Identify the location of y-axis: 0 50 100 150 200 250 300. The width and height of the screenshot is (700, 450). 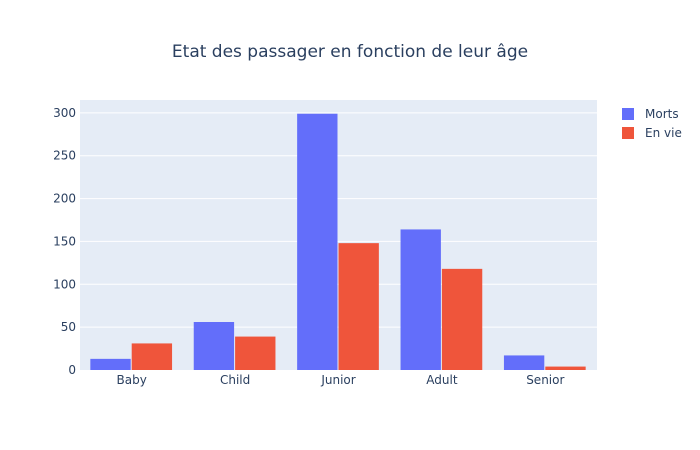
(64, 241).